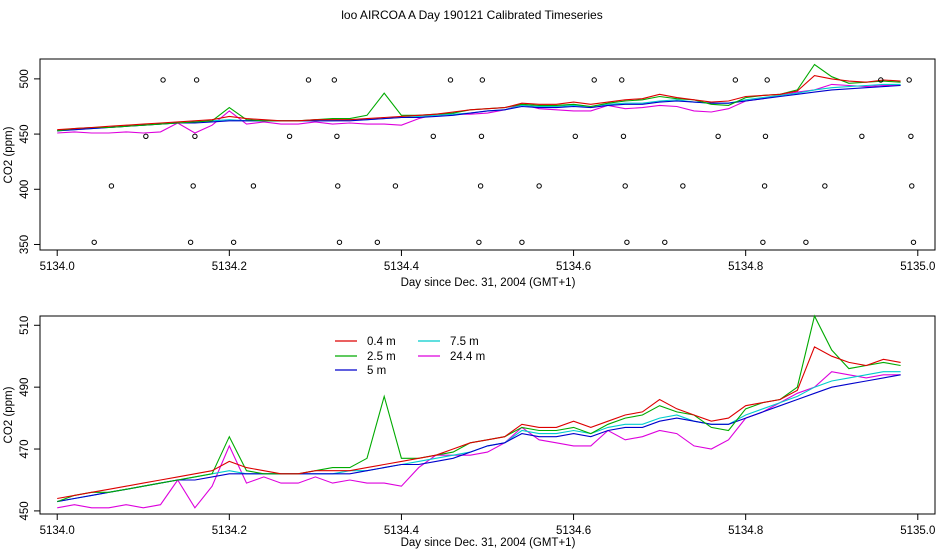 The image size is (950, 550). What do you see at coordinates (464, 342) in the screenshot?
I see `legend-label-7-5m: 7.5 m` at bounding box center [464, 342].